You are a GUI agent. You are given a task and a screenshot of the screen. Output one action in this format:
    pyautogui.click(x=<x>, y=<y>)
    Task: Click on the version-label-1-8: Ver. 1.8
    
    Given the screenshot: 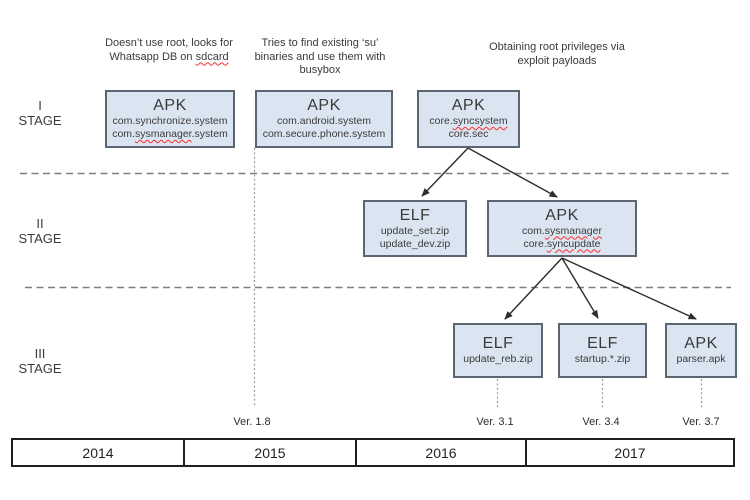 What is the action you would take?
    pyautogui.click(x=252, y=422)
    